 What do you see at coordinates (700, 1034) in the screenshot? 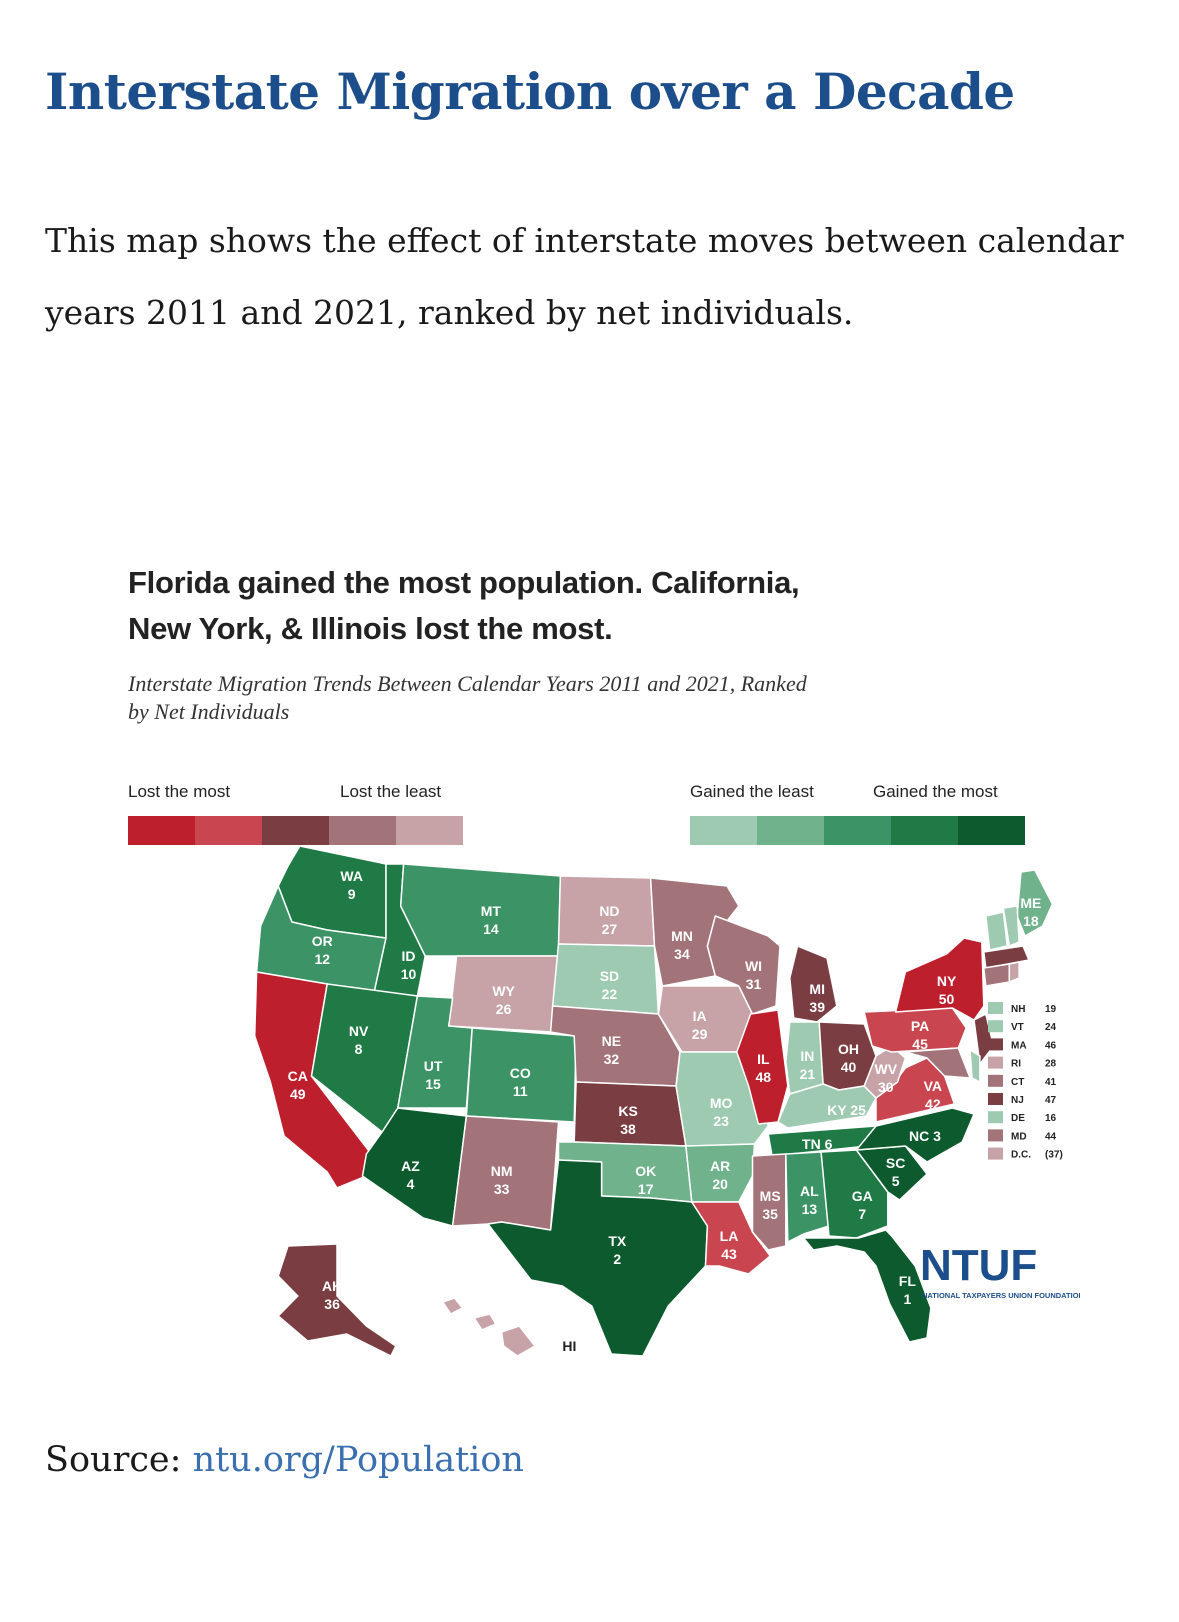
I see `state-rank-ia: 29` at bounding box center [700, 1034].